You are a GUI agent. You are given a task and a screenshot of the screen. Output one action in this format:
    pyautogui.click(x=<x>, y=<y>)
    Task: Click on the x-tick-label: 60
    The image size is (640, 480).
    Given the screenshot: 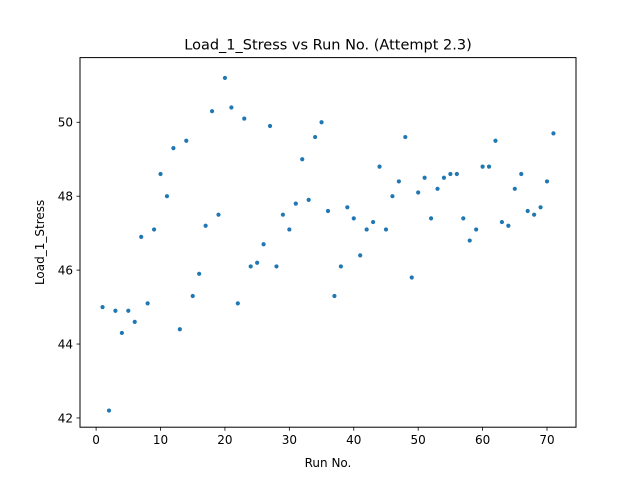 What is the action you would take?
    pyautogui.click(x=482, y=440)
    